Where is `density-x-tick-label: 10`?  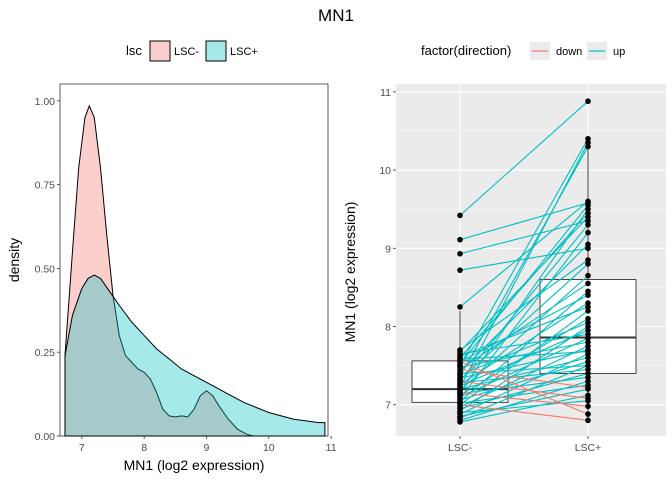 density-x-tick-label: 10 is located at coordinates (269, 448).